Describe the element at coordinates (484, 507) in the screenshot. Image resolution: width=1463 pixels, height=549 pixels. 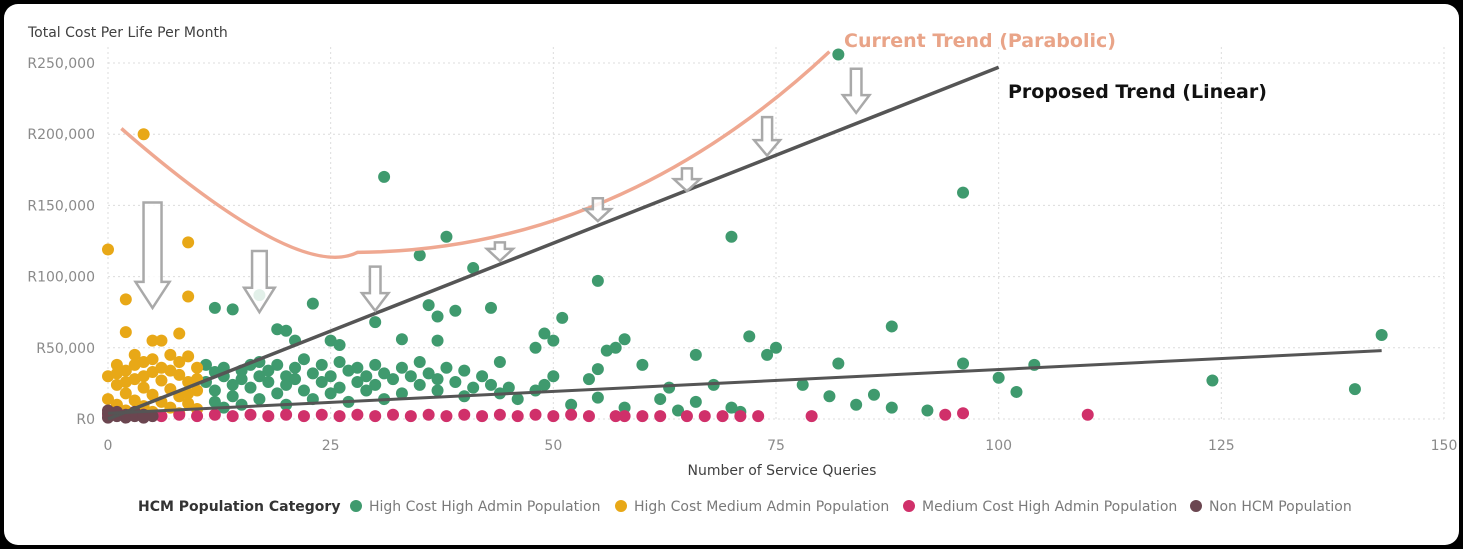
I see `legend-item-label: High Cost High Admin Population` at that location.